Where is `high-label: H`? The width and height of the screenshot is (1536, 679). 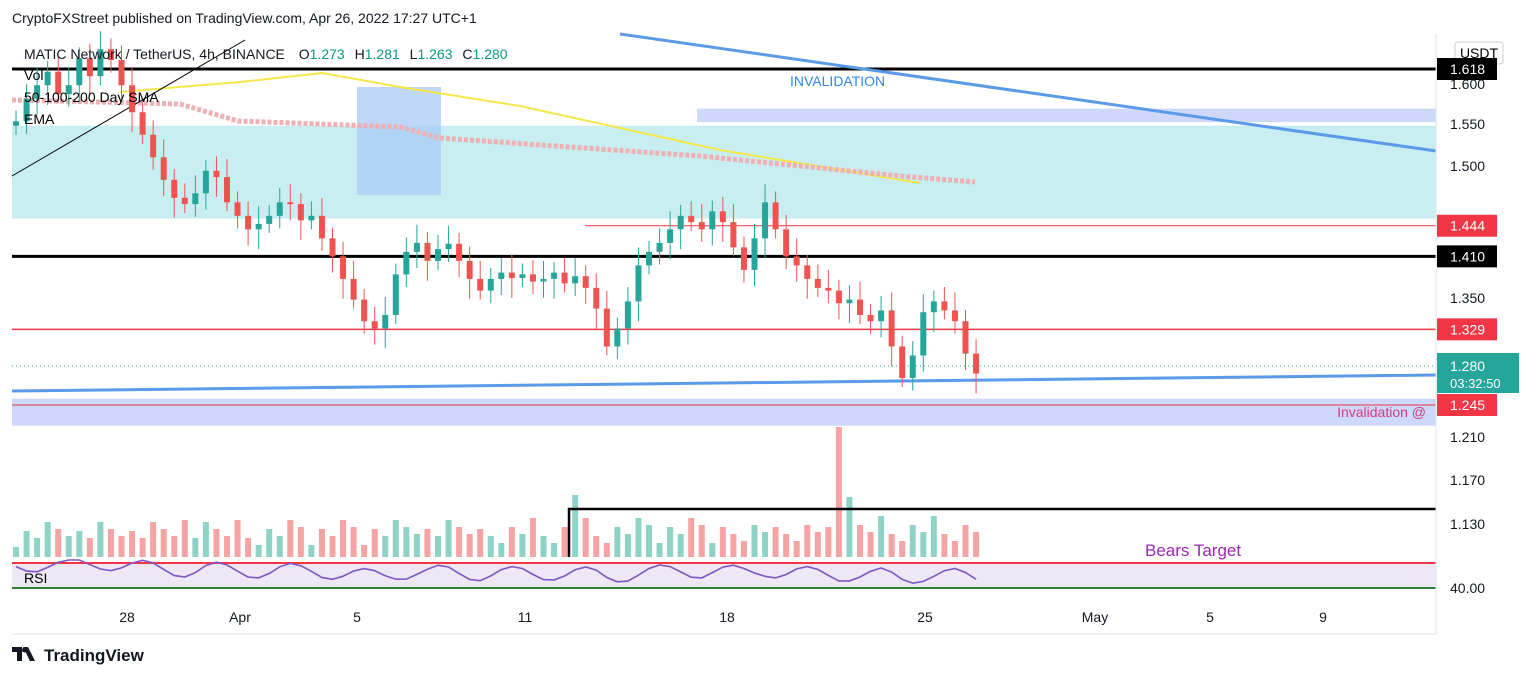
high-label: H is located at coordinates (360, 54).